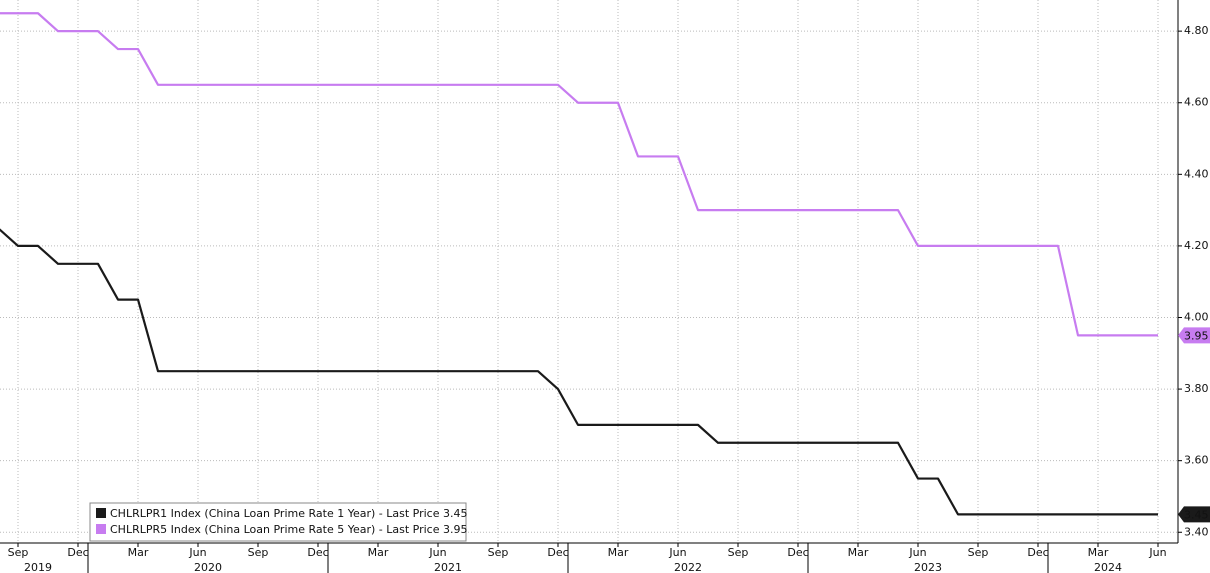  What do you see at coordinates (1196, 173) in the screenshot?
I see `y-tick-label: 4.40` at bounding box center [1196, 173].